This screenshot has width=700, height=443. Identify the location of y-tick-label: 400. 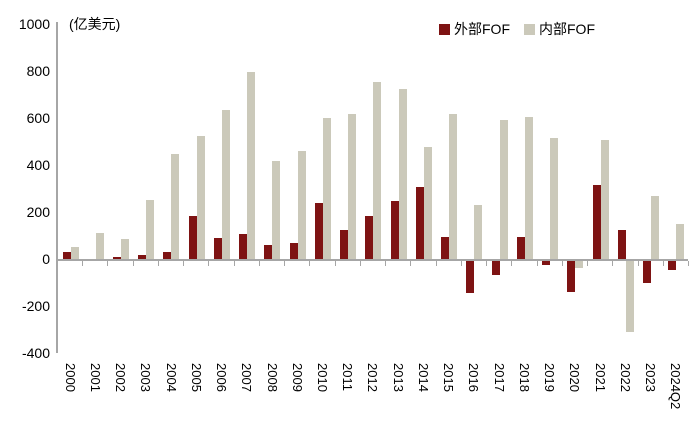
(38, 165).